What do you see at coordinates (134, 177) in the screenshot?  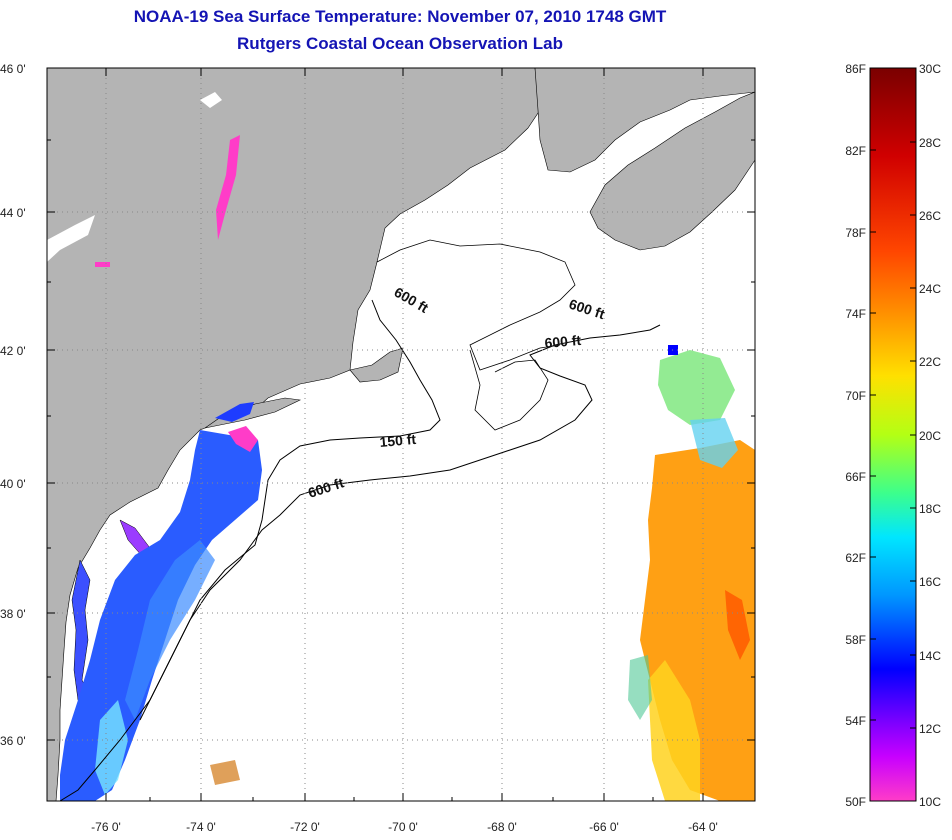 I see `land-lake-white` at bounding box center [134, 177].